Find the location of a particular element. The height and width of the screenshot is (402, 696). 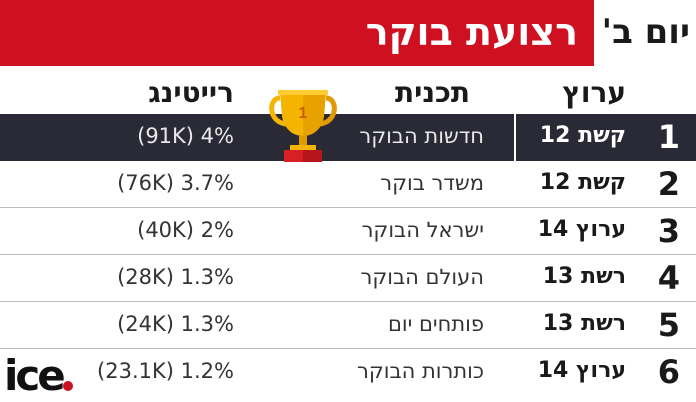

table-row: 6 ערוץ 14 כותרות הבוקר (23.1K) 1.2% is located at coordinates (348, 372).